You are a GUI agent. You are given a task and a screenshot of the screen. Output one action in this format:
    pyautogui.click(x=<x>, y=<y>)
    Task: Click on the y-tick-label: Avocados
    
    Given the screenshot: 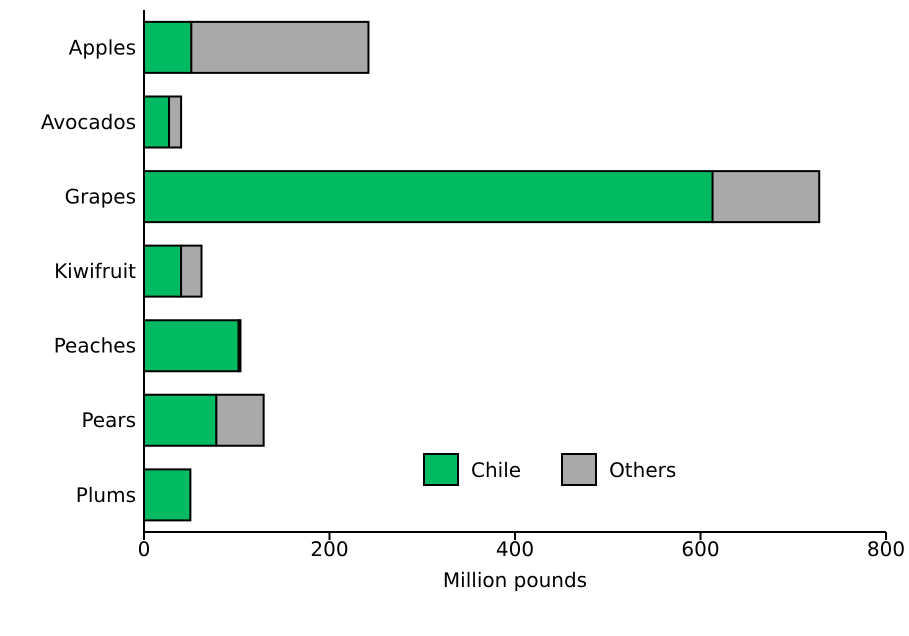 What is the action you would take?
    pyautogui.click(x=88, y=122)
    